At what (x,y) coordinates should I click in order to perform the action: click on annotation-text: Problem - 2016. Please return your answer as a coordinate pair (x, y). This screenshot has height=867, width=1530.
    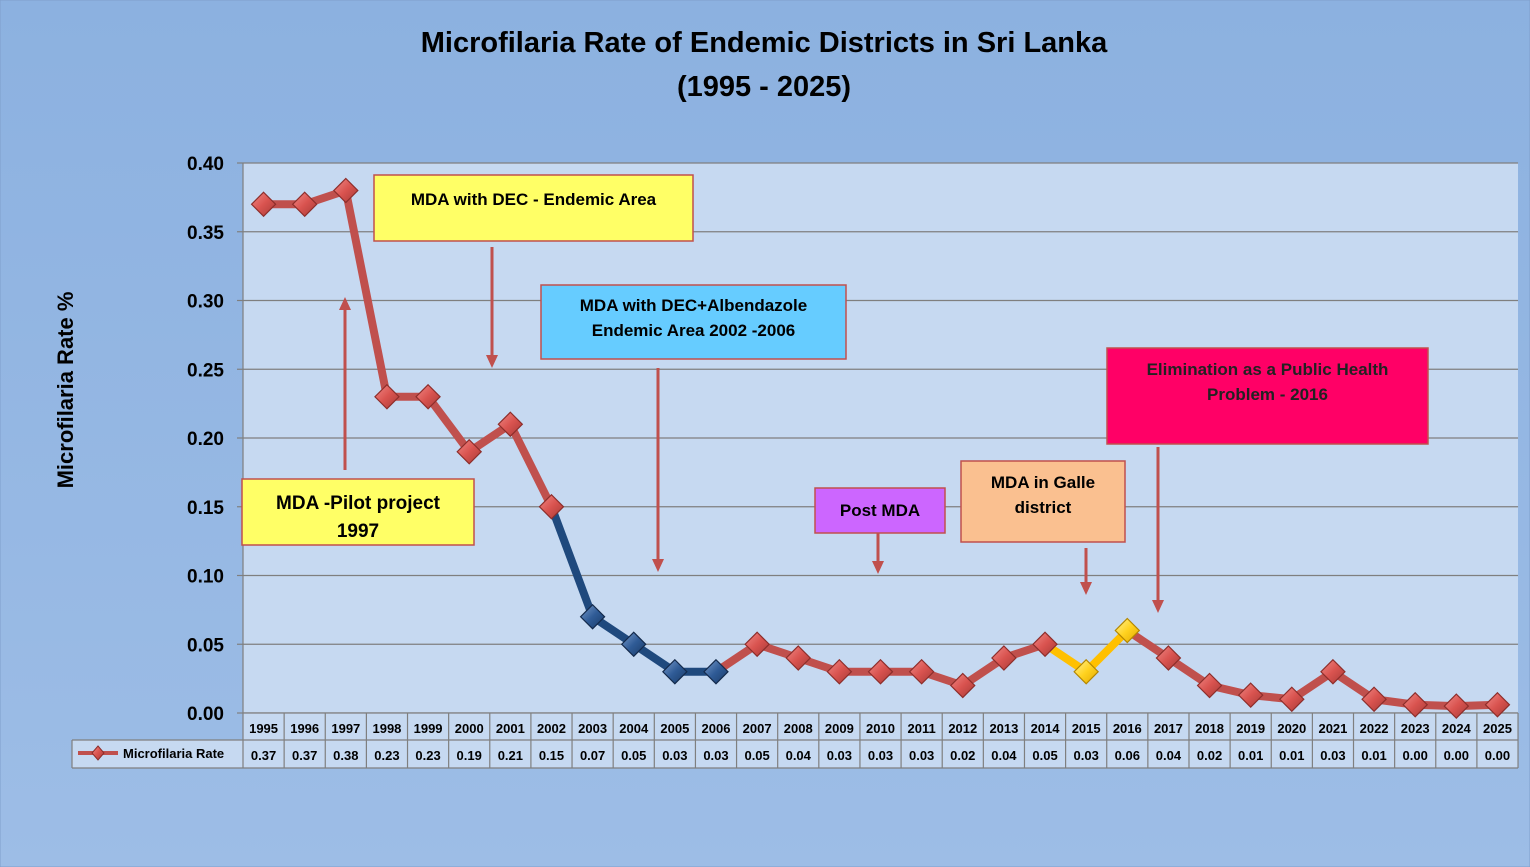
    Looking at the image, I should click on (1267, 394).